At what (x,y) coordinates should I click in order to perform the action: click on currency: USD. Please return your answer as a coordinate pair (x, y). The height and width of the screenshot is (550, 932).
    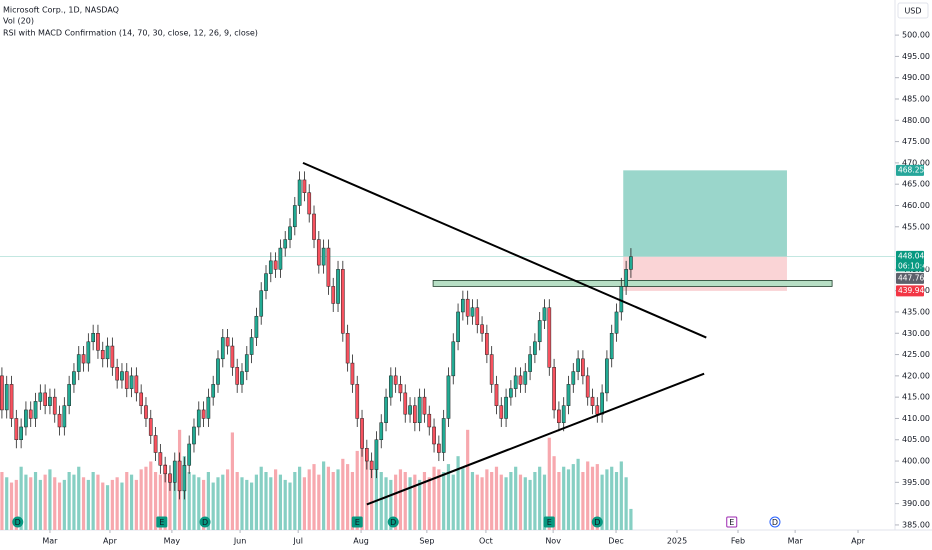
    Looking at the image, I should click on (912, 11).